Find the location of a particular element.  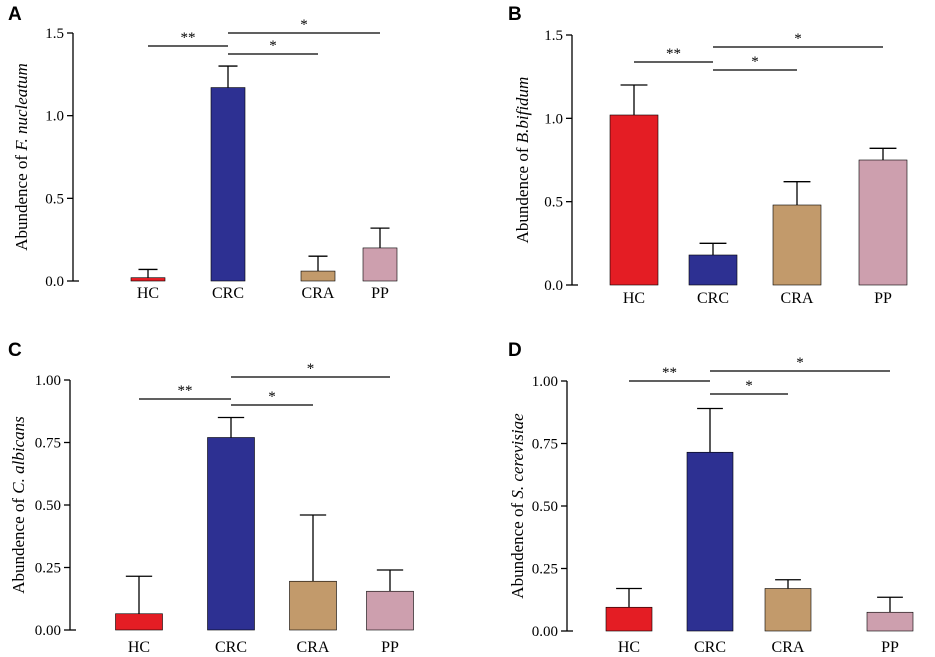

panel-letter: C is located at coordinates (15, 350).